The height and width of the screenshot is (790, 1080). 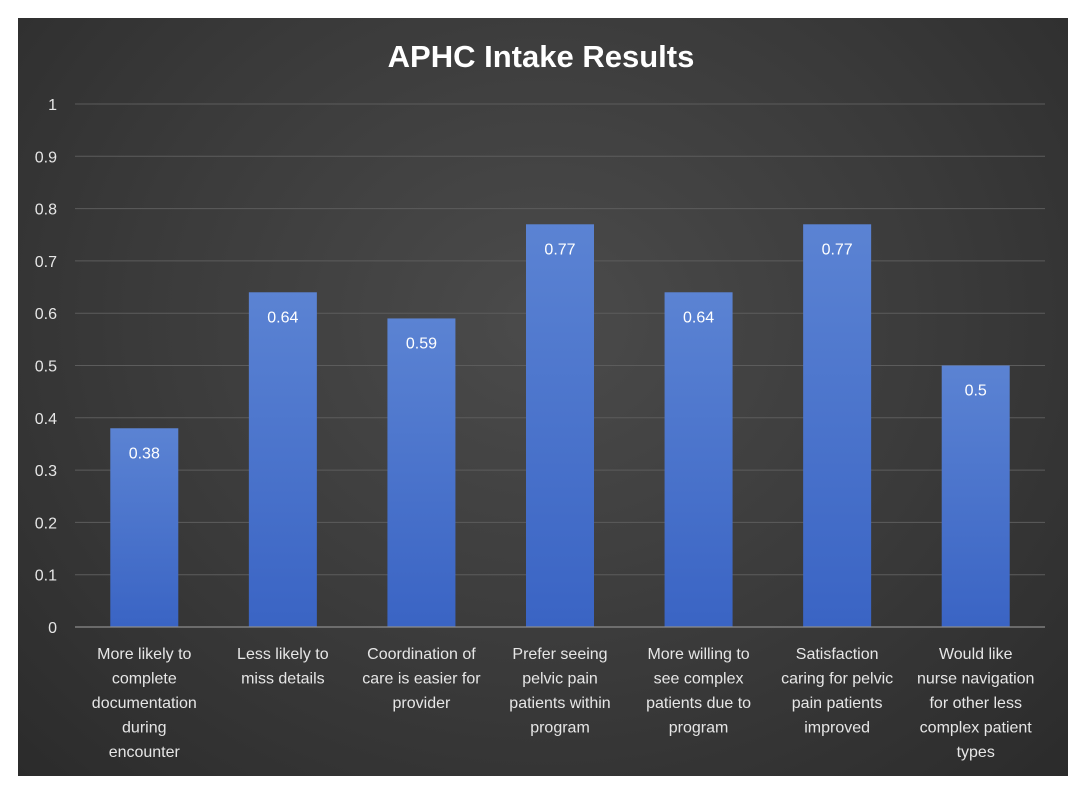 I want to click on y-tick-label: 0.2, so click(x=46, y=523).